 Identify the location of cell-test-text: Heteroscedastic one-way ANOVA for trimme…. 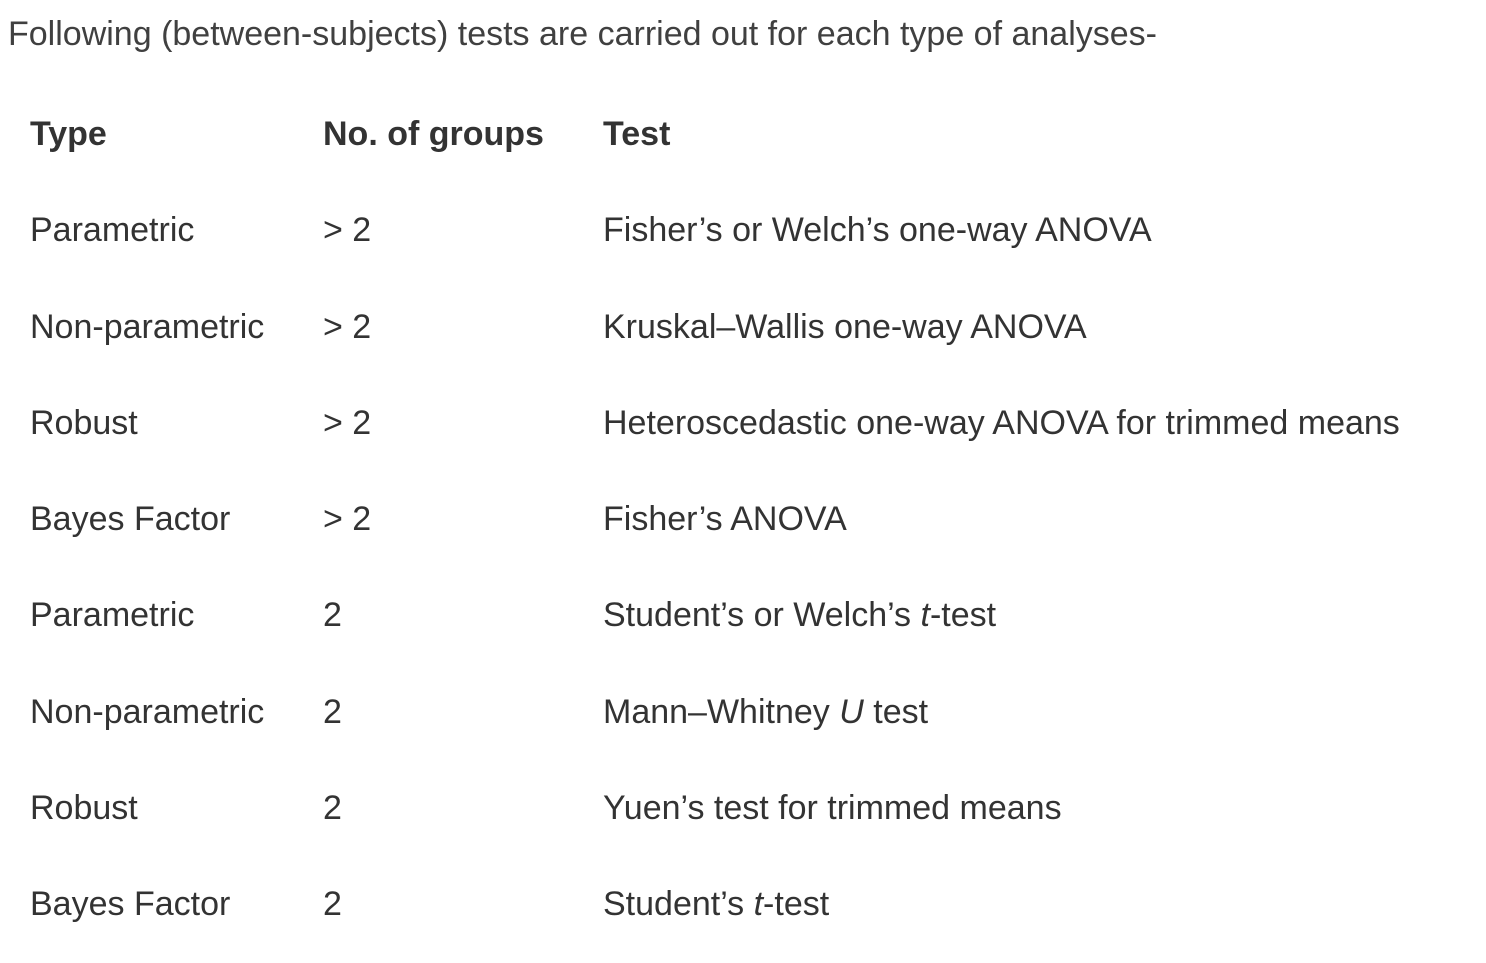
(1001, 422).